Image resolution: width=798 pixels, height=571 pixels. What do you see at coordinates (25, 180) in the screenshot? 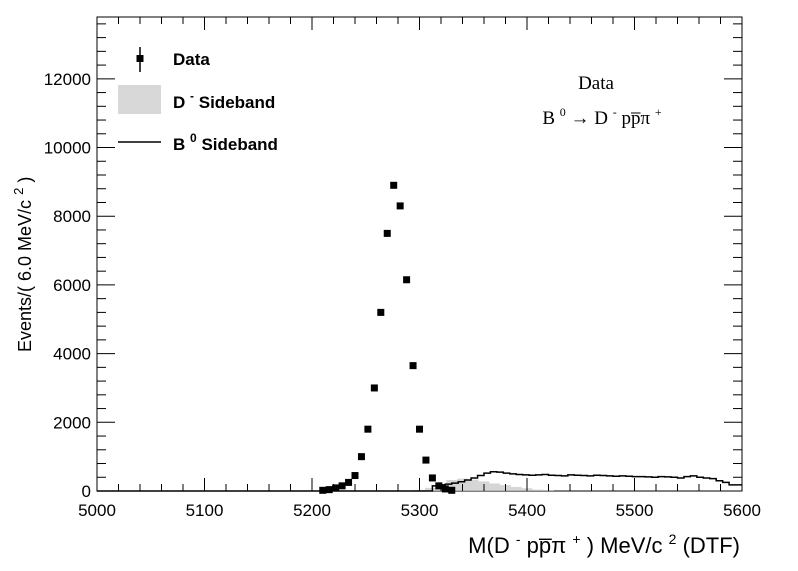
I see `y-axis-title-part-c: )` at bounding box center [25, 180].